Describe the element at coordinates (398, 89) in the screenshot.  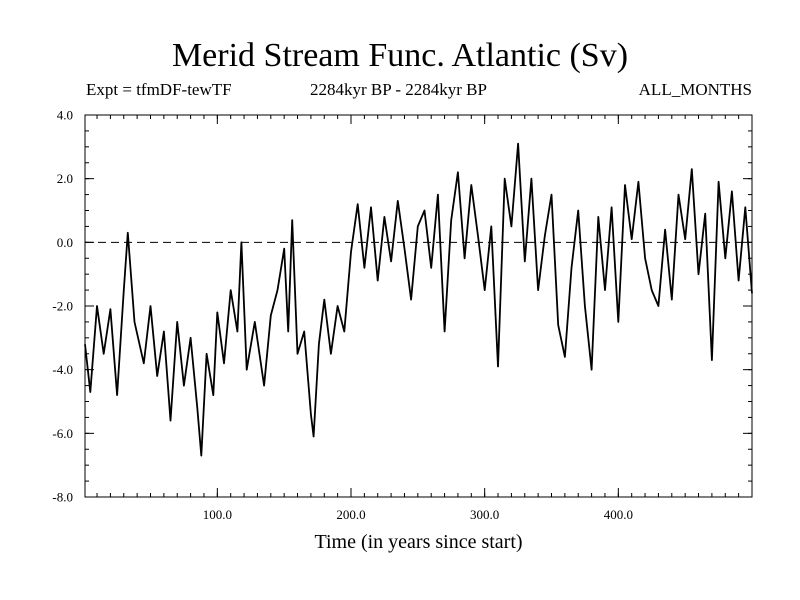
I see `period-label: 2284kyr BP - 2284kyr BP` at that location.